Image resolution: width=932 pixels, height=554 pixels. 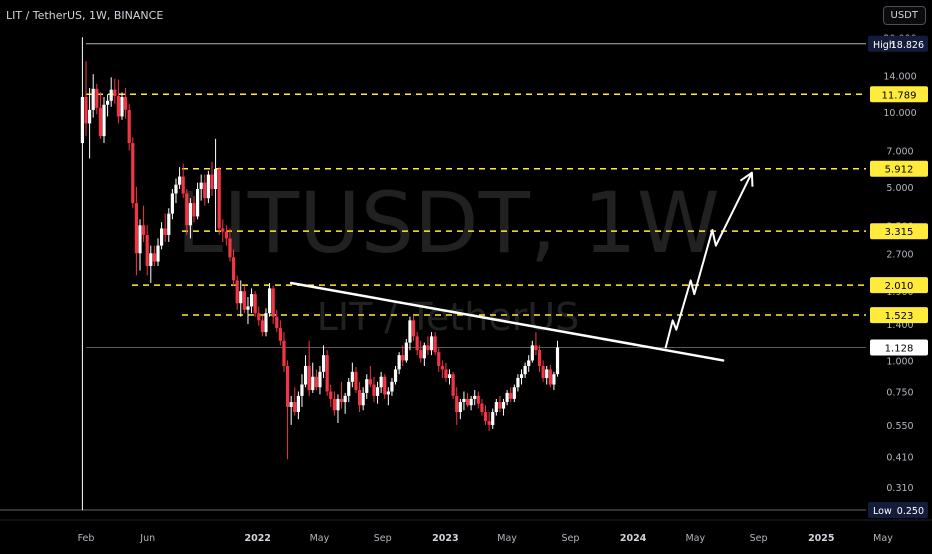 I want to click on level-price-badge: 5.912, so click(x=899, y=170).